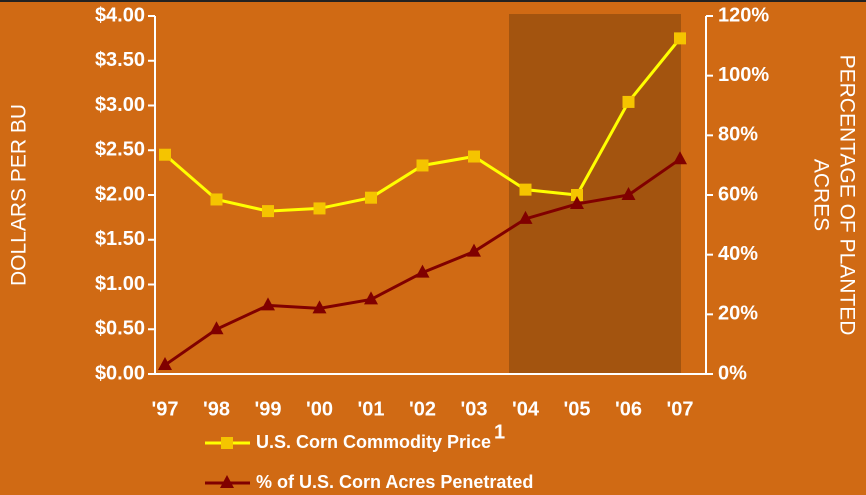 The width and height of the screenshot is (866, 495). Describe the element at coordinates (846, 195) in the screenshot. I see `y2-axis-label: PERCENTAGE OF PLANTED` at that location.